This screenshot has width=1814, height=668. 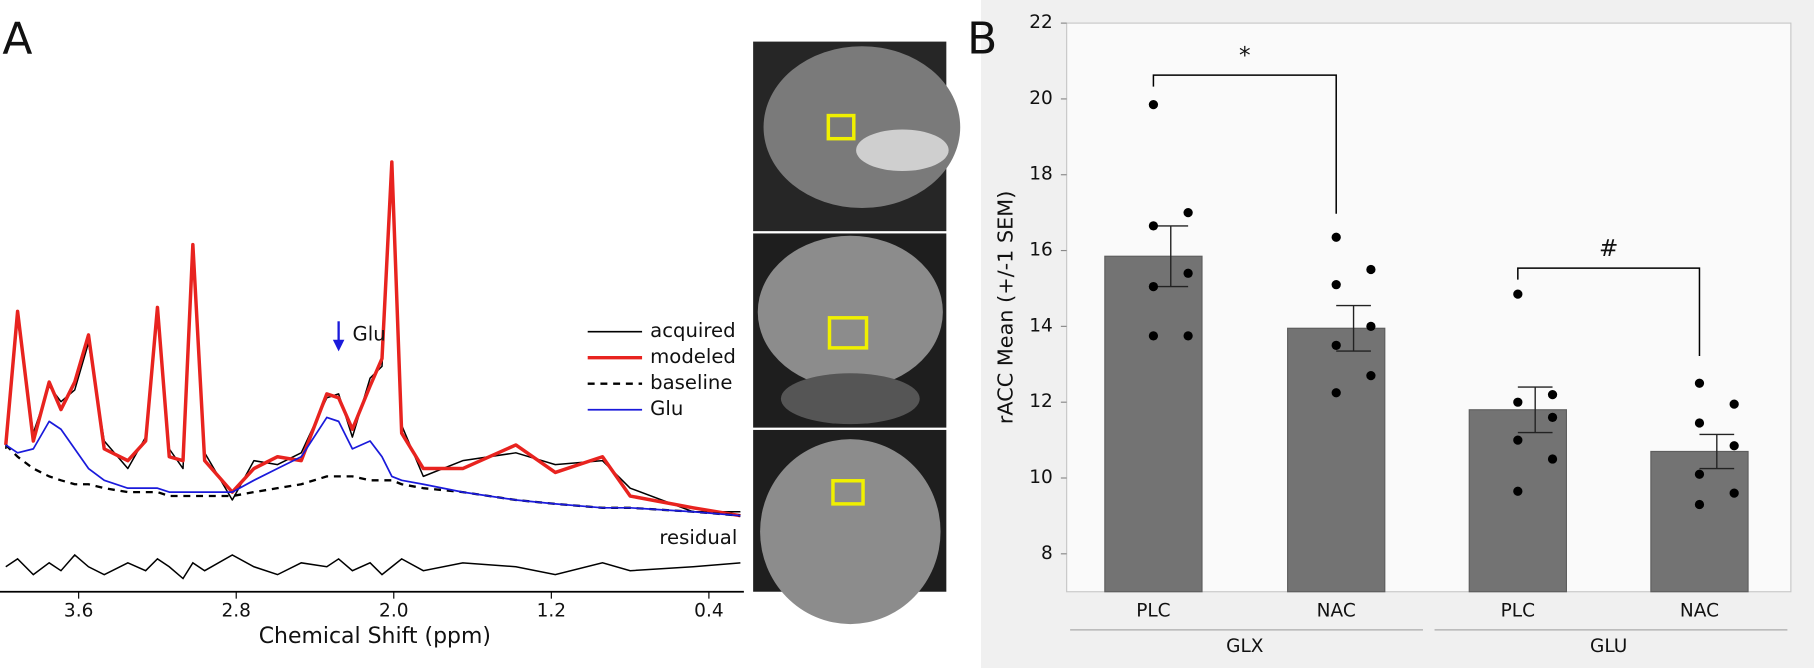 I want to click on y-tick-label: 8, so click(x=1047, y=553).